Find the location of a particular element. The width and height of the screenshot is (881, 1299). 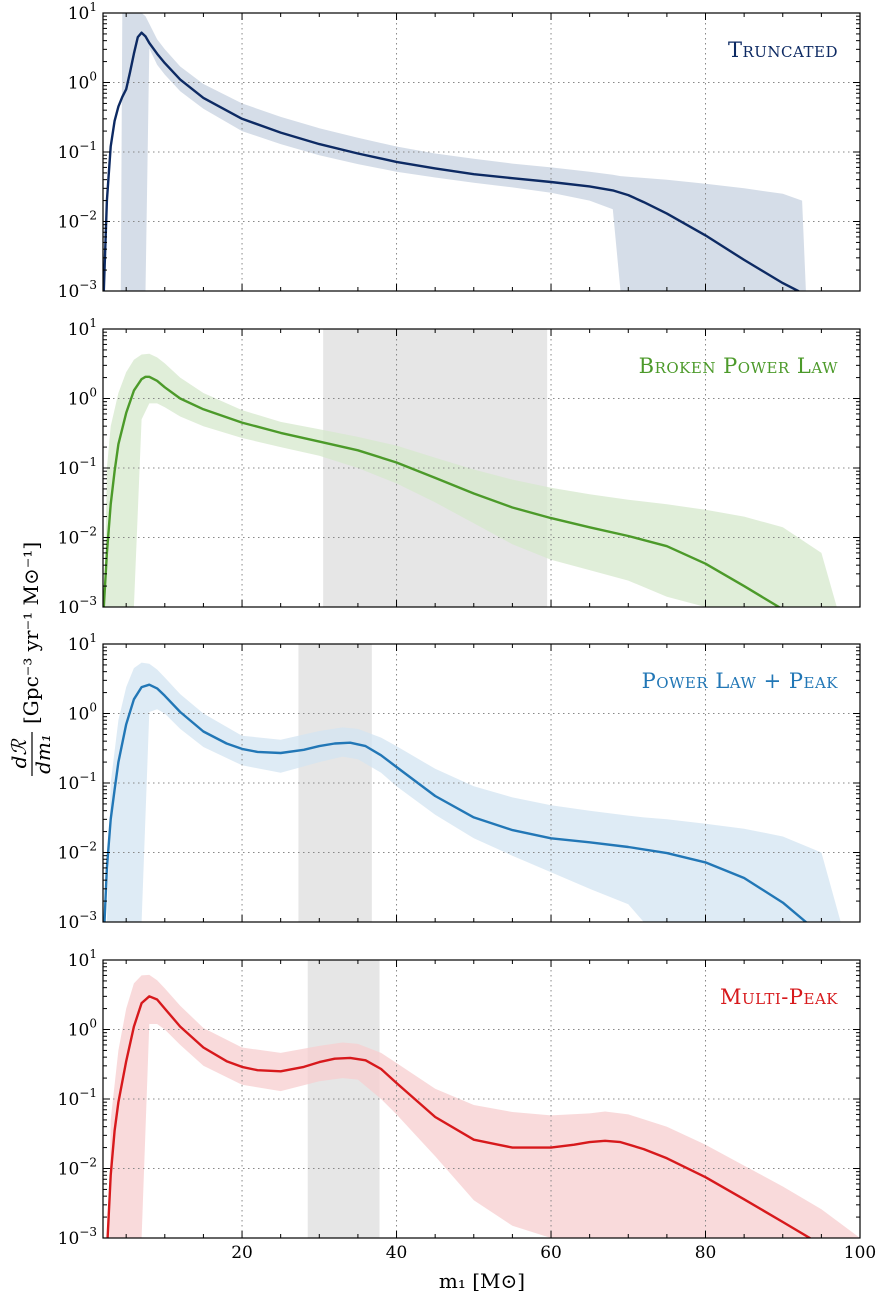

y-axis-label: dℛ dm₁ [Gpc⁻³ yr⁻¹ M⊙⁻¹] is located at coordinates (31, 659).